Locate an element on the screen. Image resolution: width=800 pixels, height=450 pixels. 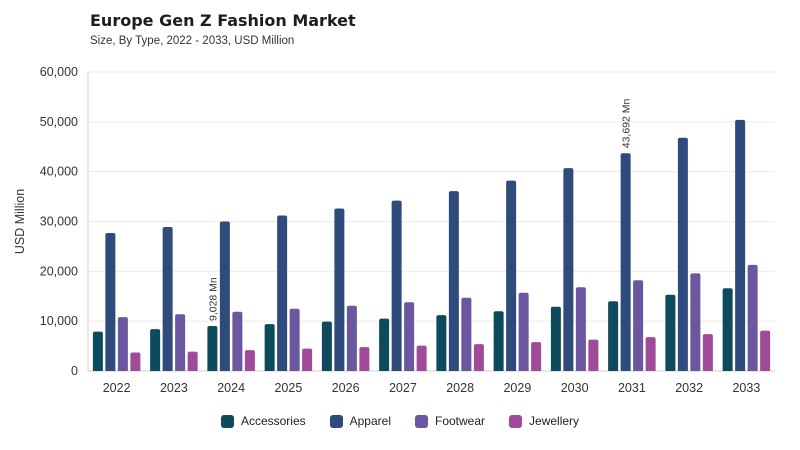
bar-accessories-2022 is located at coordinates (97, 351).